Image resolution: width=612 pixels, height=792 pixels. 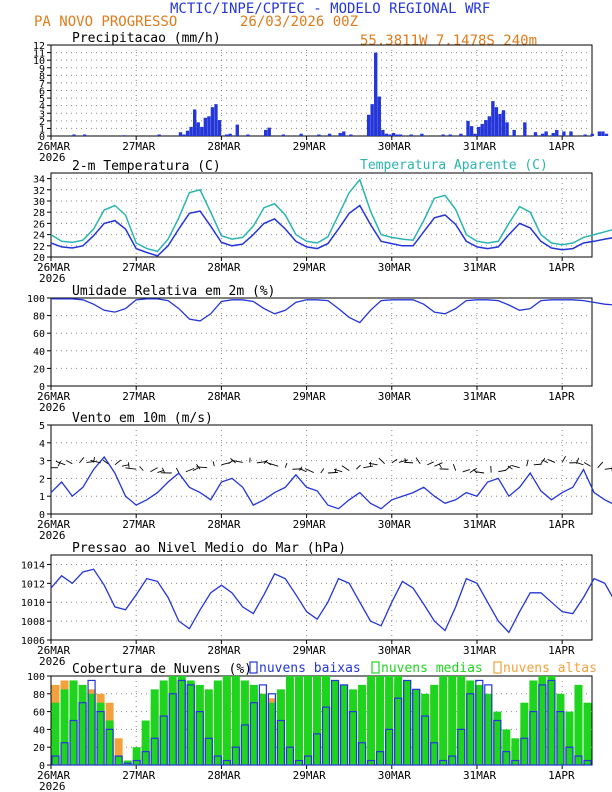 What do you see at coordinates (33, 584) in the screenshot?
I see `y-tick-label: 1012` at bounding box center [33, 584].